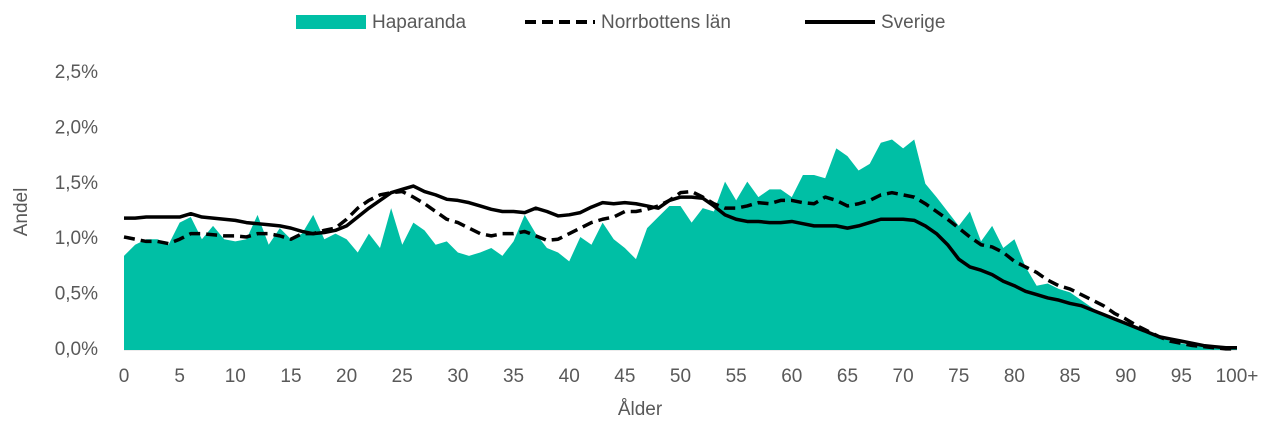 This screenshot has height=423, width=1261. I want to click on y-tick-label: 2,5%, so click(76, 72).